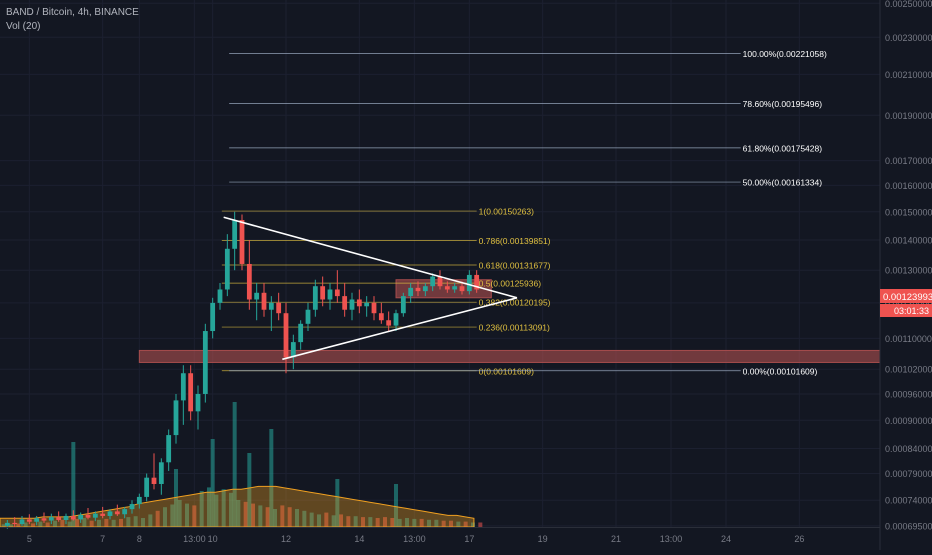  Describe the element at coordinates (469, 539) in the screenshot. I see `time-tick-label: 17` at that location.